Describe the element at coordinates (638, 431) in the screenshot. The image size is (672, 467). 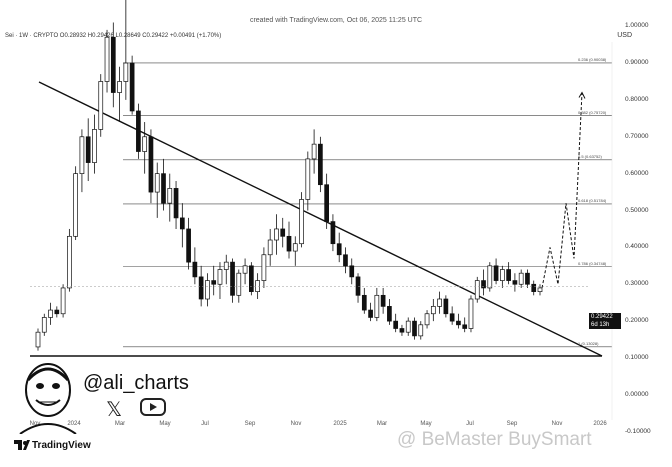
I see `y-tick-label: -0.10000` at that location.